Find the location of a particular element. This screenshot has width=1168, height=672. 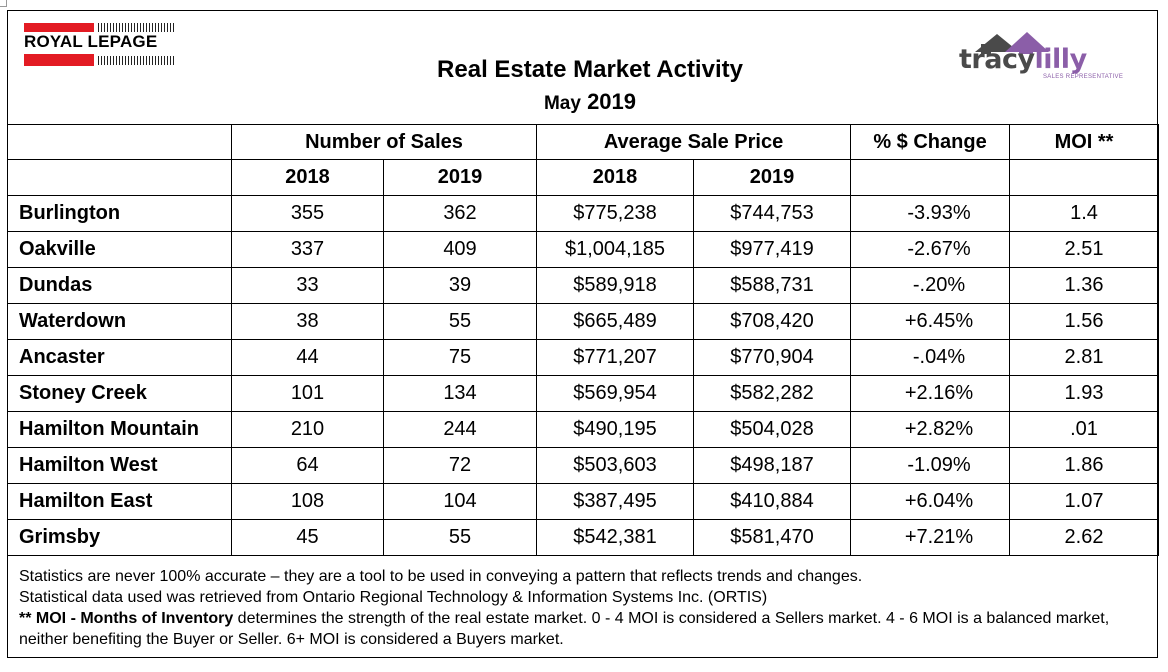

price-2018-cell: $387,495 is located at coordinates (615, 501).